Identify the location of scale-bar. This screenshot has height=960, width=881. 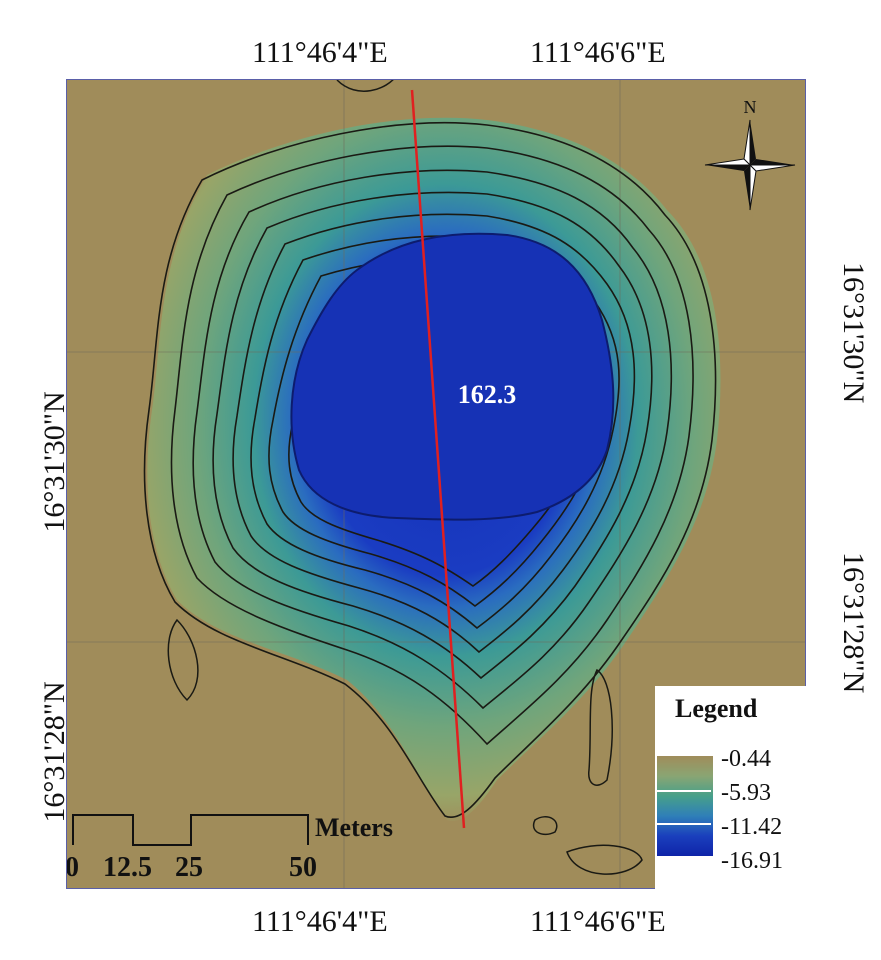
(190, 830).